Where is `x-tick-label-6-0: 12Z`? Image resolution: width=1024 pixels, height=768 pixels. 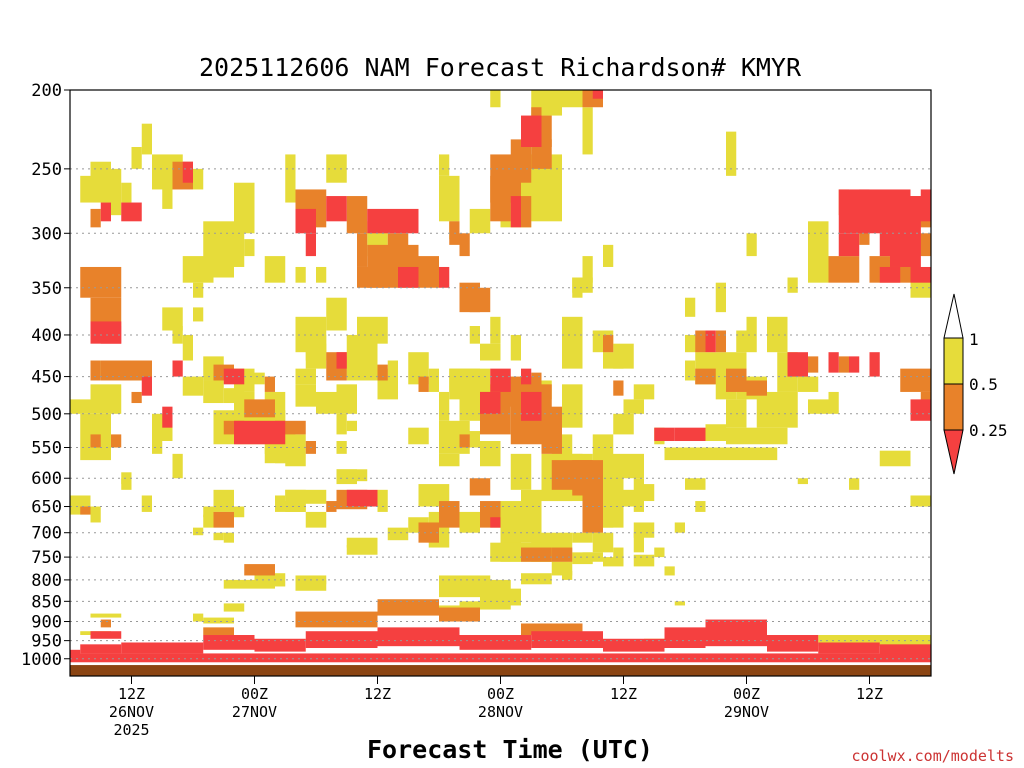
x-tick-label-6-0: 12Z is located at coordinates (869, 694).